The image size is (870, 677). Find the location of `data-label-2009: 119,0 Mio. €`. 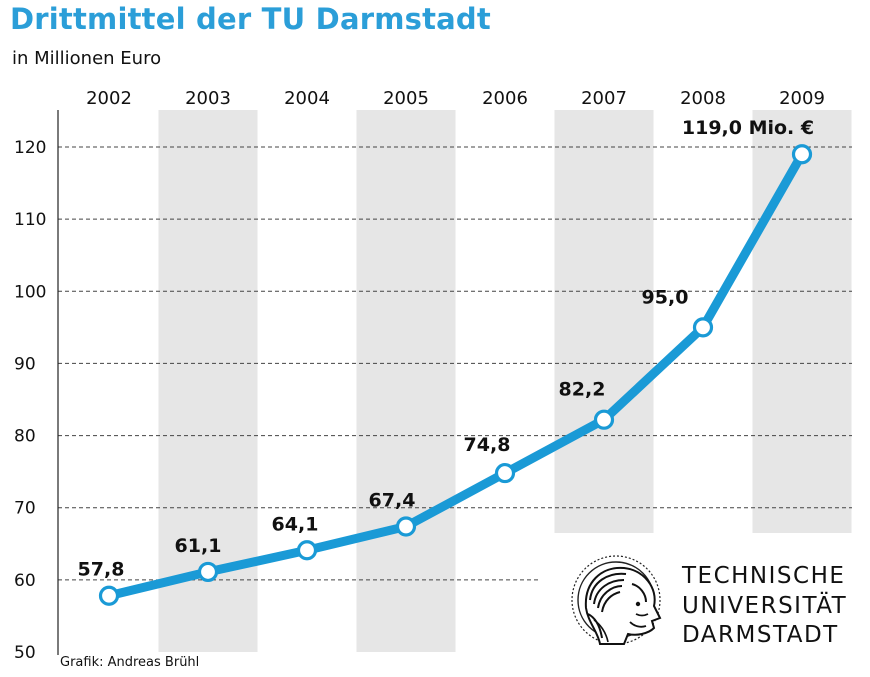

data-label-2009: 119,0 Mio. € is located at coordinates (748, 128).